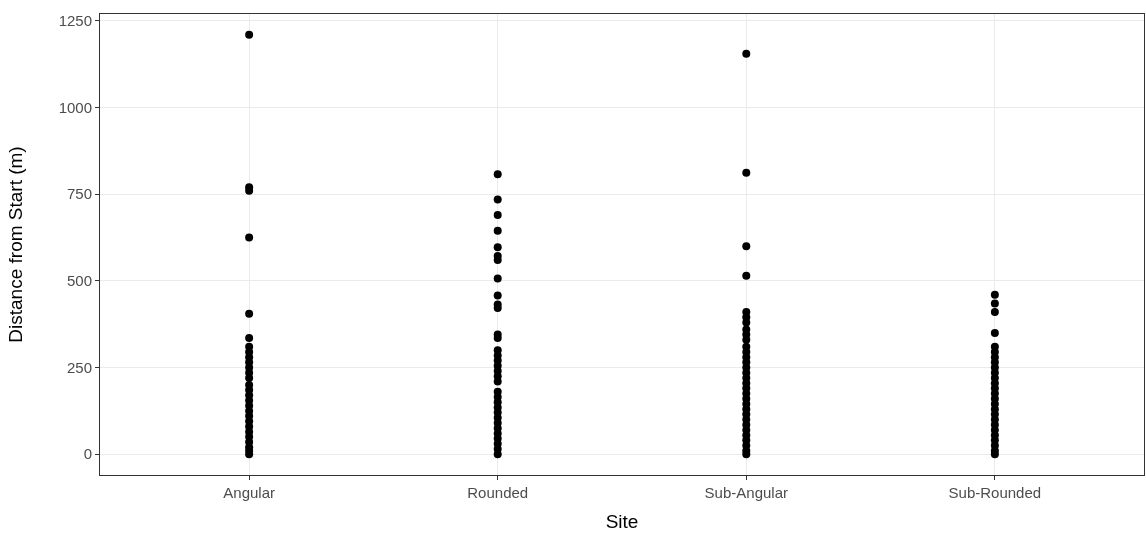 The width and height of the screenshot is (1146, 536). Describe the element at coordinates (498, 492) in the screenshot. I see `x-tick-label: Rounded` at that location.